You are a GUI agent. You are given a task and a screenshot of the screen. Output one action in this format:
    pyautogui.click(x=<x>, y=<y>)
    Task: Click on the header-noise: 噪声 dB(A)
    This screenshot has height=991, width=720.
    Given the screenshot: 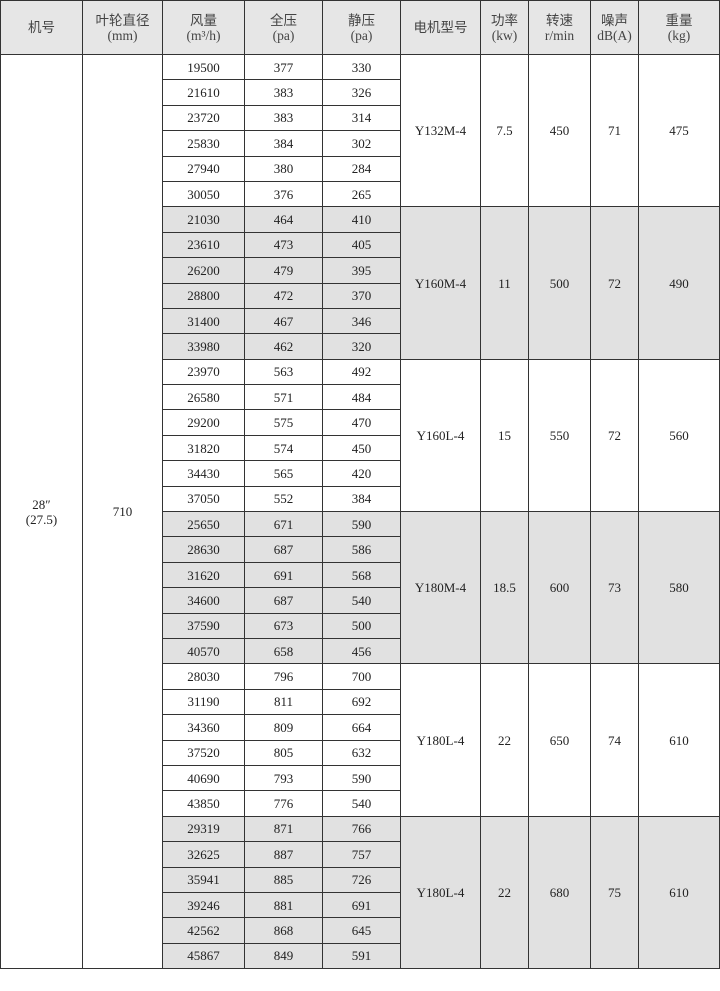 What is the action you would take?
    pyautogui.click(x=614, y=27)
    